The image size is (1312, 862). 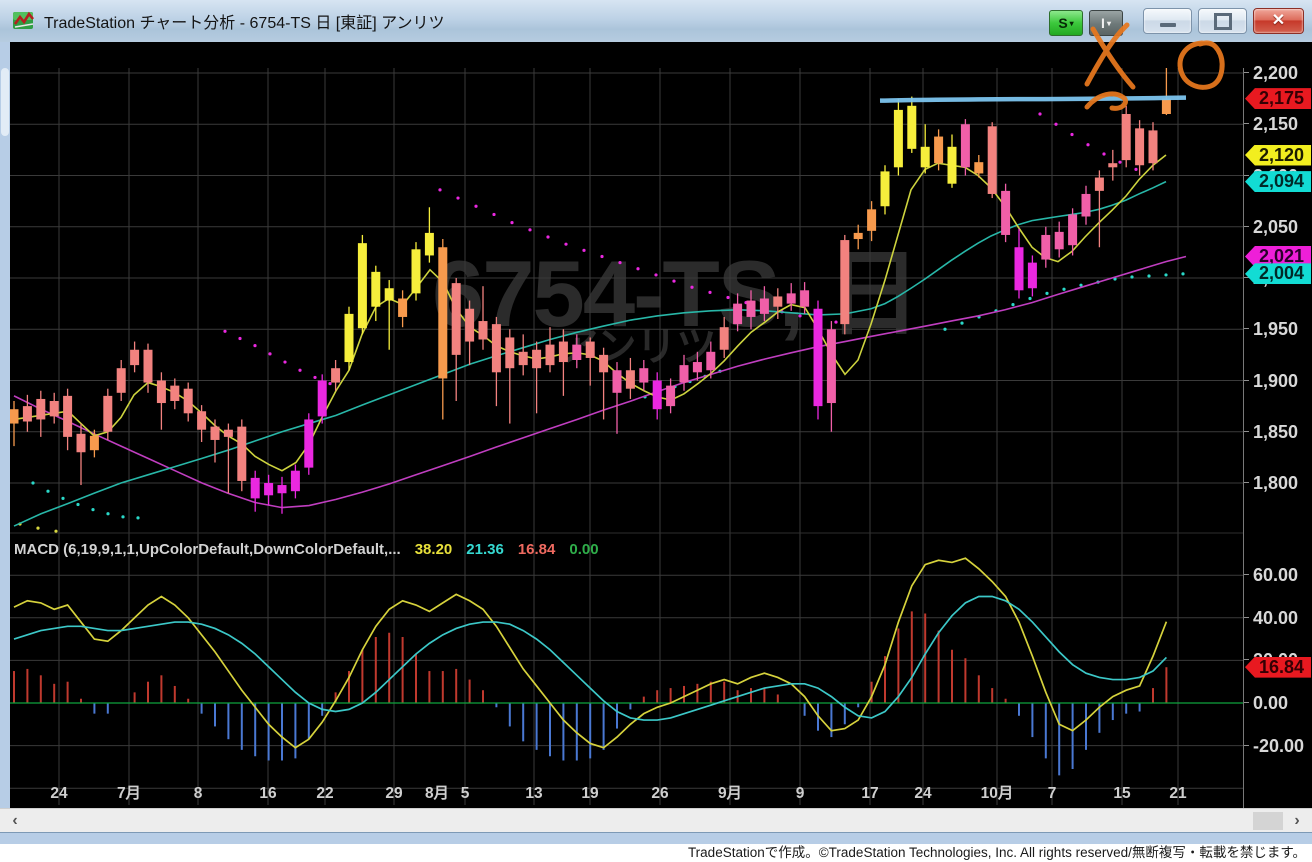 I want to click on horizontal-scrollbar: ‹ ›, so click(x=656, y=820).